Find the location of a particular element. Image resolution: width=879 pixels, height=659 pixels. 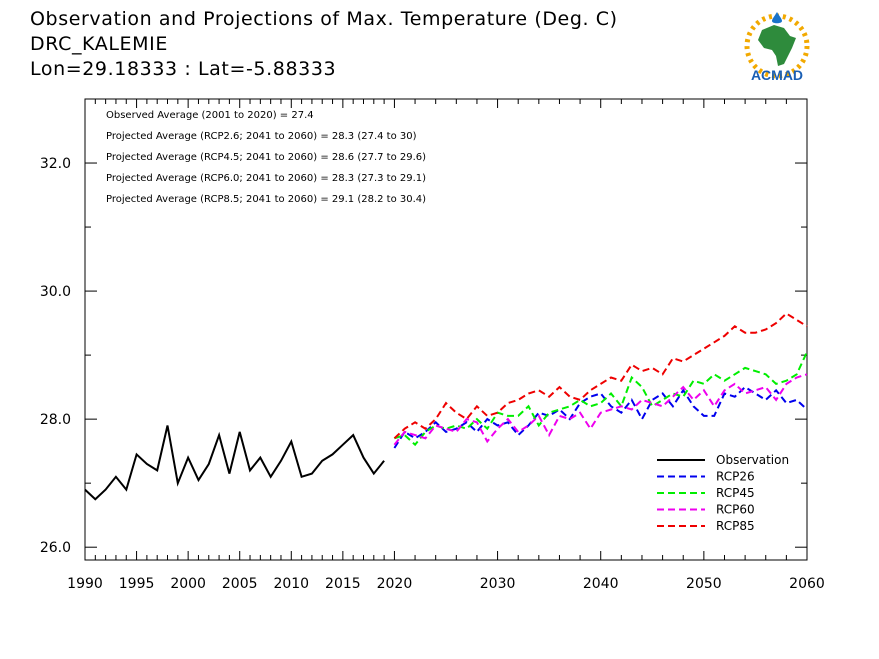

legend-label: RCP60 is located at coordinates (735, 510).